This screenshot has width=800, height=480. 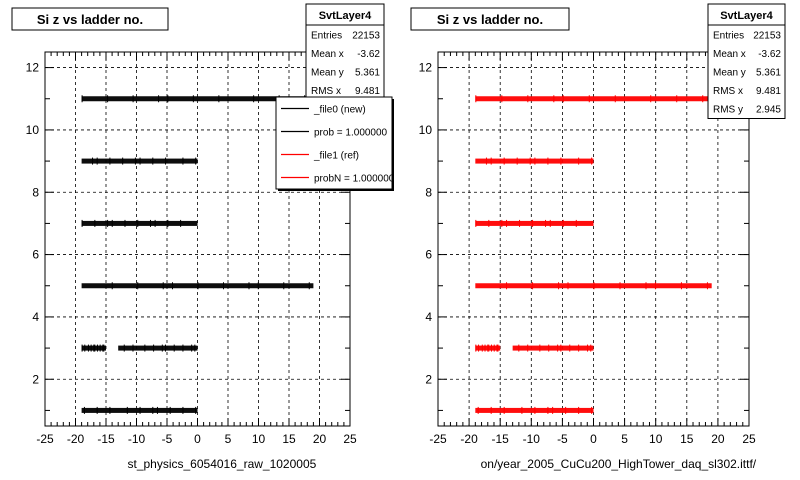 I want to click on x-tick-label: 10, so click(x=656, y=439).